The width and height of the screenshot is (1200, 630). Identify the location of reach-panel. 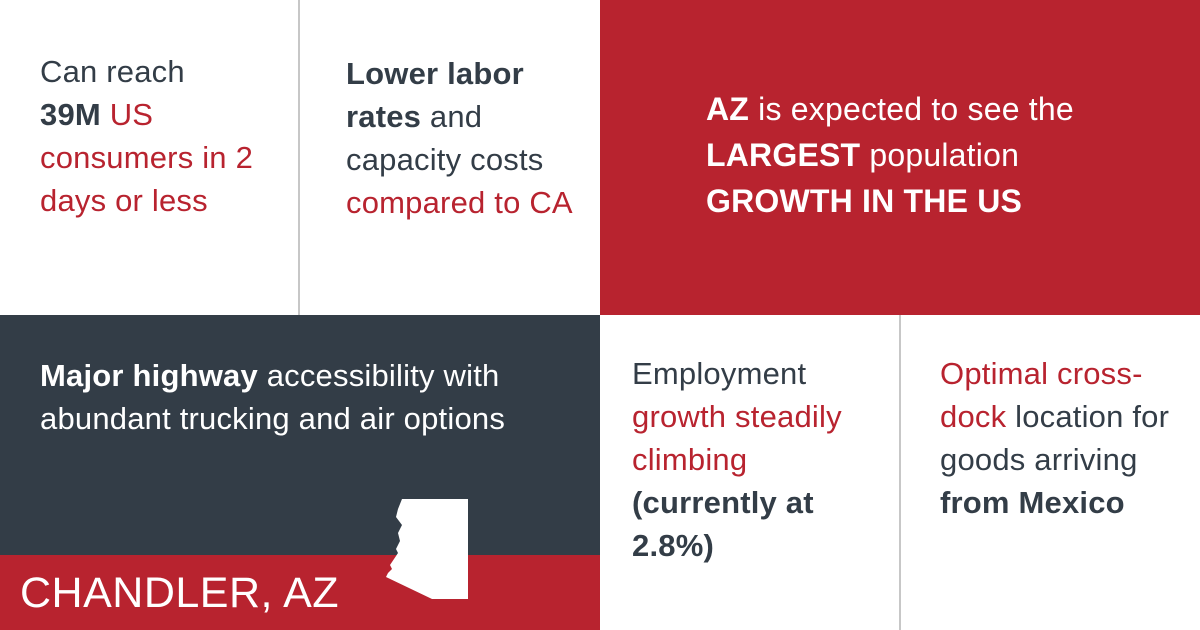
(149, 157).